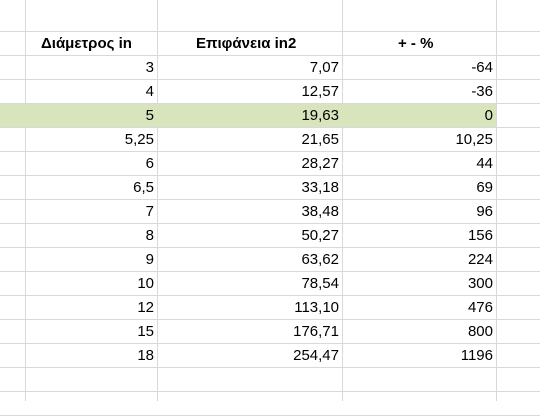 Image resolution: width=540 pixels, height=416 pixels. Describe the element at coordinates (86, 43) in the screenshot. I see `header-diameter: Διάμετρος in` at that location.